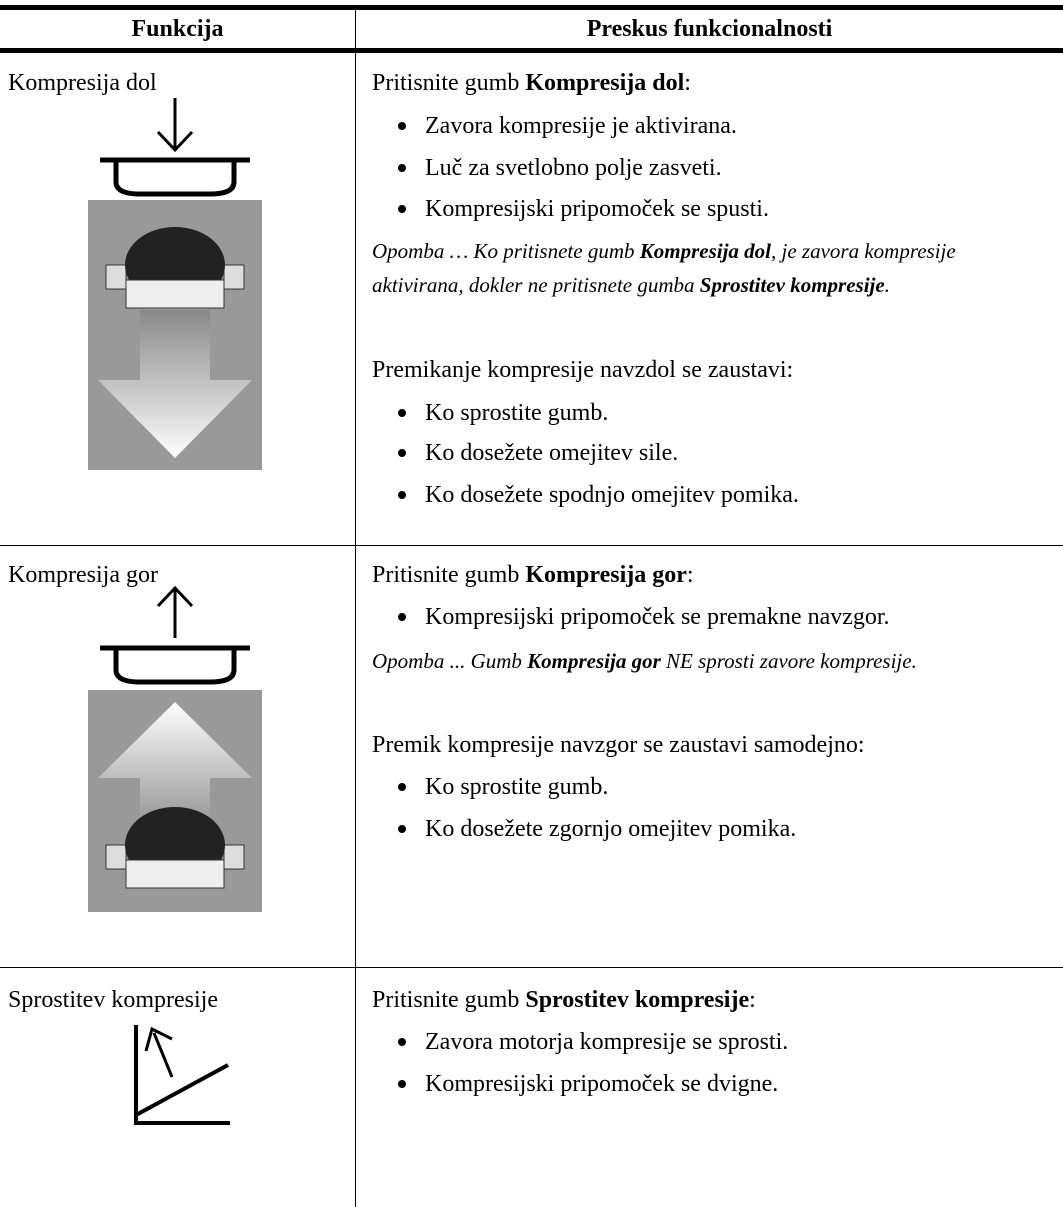 The width and height of the screenshot is (1063, 1207). What do you see at coordinates (450, 661) in the screenshot?
I see `text-segment: Opomba ... Gumb` at bounding box center [450, 661].